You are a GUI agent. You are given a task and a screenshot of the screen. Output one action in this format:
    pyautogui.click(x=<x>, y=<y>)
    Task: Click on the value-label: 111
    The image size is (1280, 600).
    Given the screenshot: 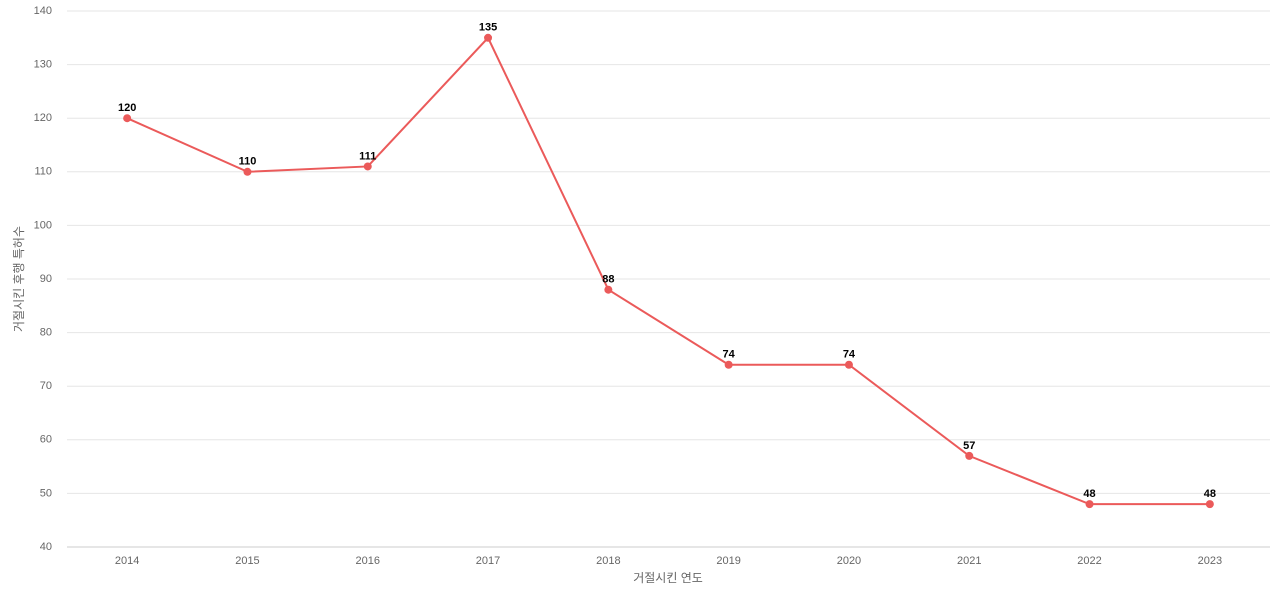 What is the action you would take?
    pyautogui.click(x=367, y=156)
    